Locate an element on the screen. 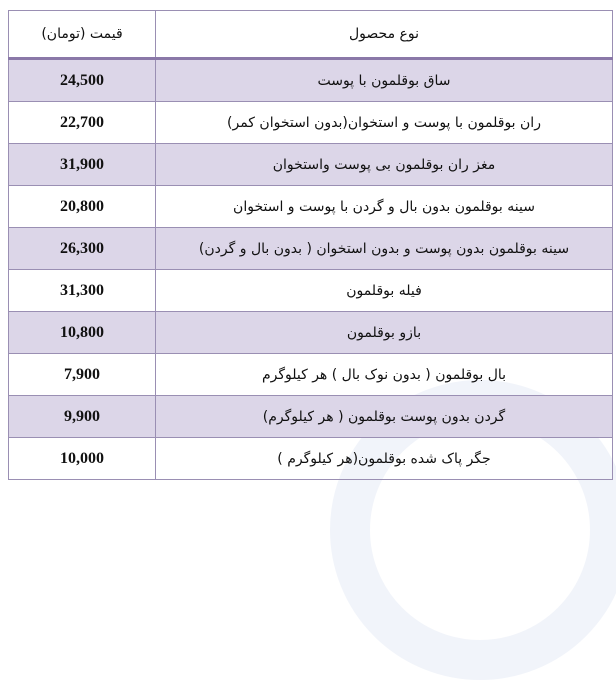 The width and height of the screenshot is (616, 680). table-header: نوع محصول قیمت (تومان) is located at coordinates (310, 35).